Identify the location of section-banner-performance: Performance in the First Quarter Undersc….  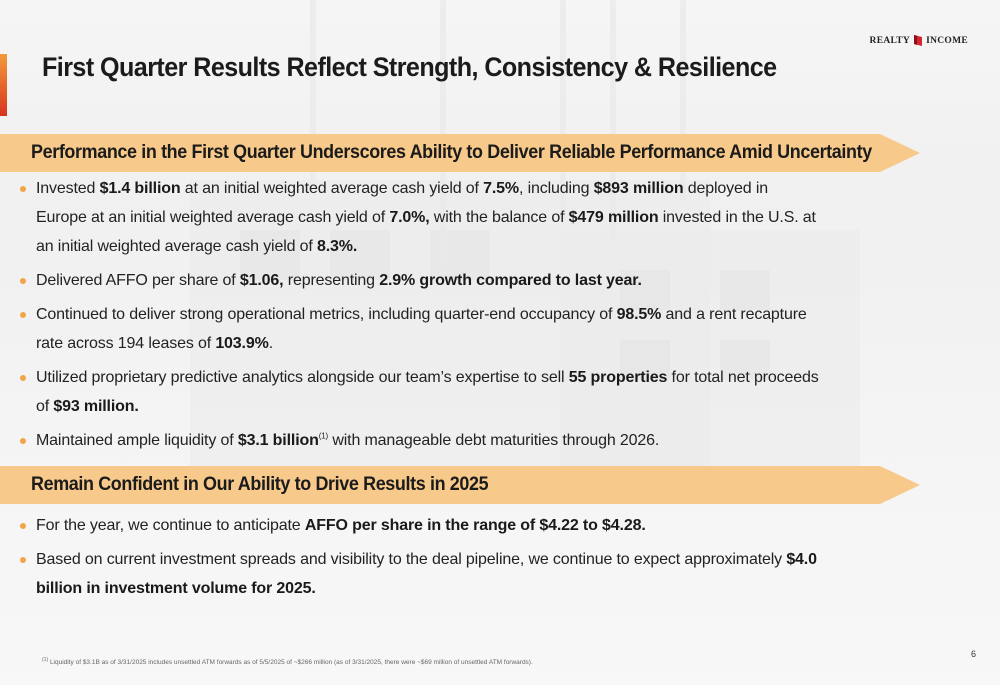
(460, 153).